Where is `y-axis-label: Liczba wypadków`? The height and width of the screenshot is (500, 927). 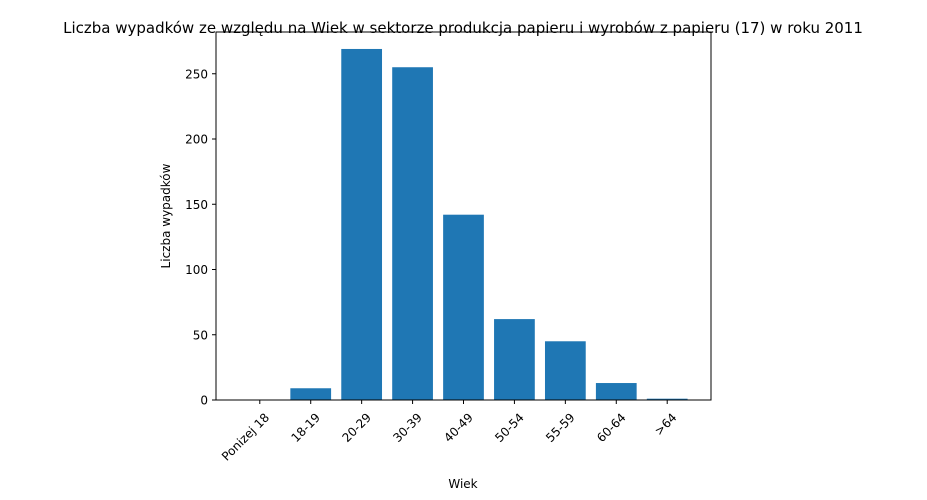 y-axis-label: Liczba wypadków is located at coordinates (166, 215).